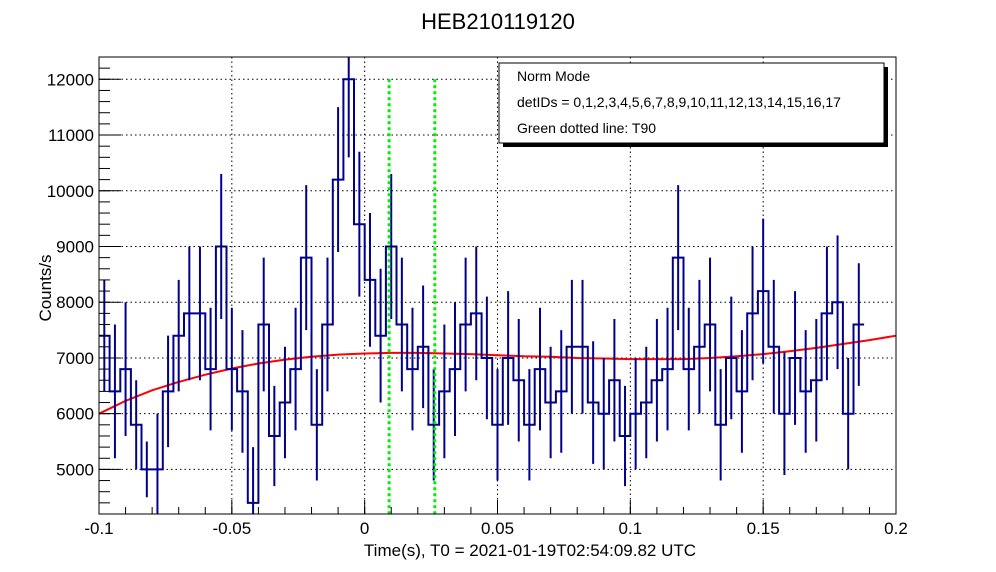 This screenshot has width=996, height=572. Describe the element at coordinates (530, 550) in the screenshot. I see `x-axis-label: Time(s), T0 = 2021-01-19T02:54:09.82 UTC` at that location.